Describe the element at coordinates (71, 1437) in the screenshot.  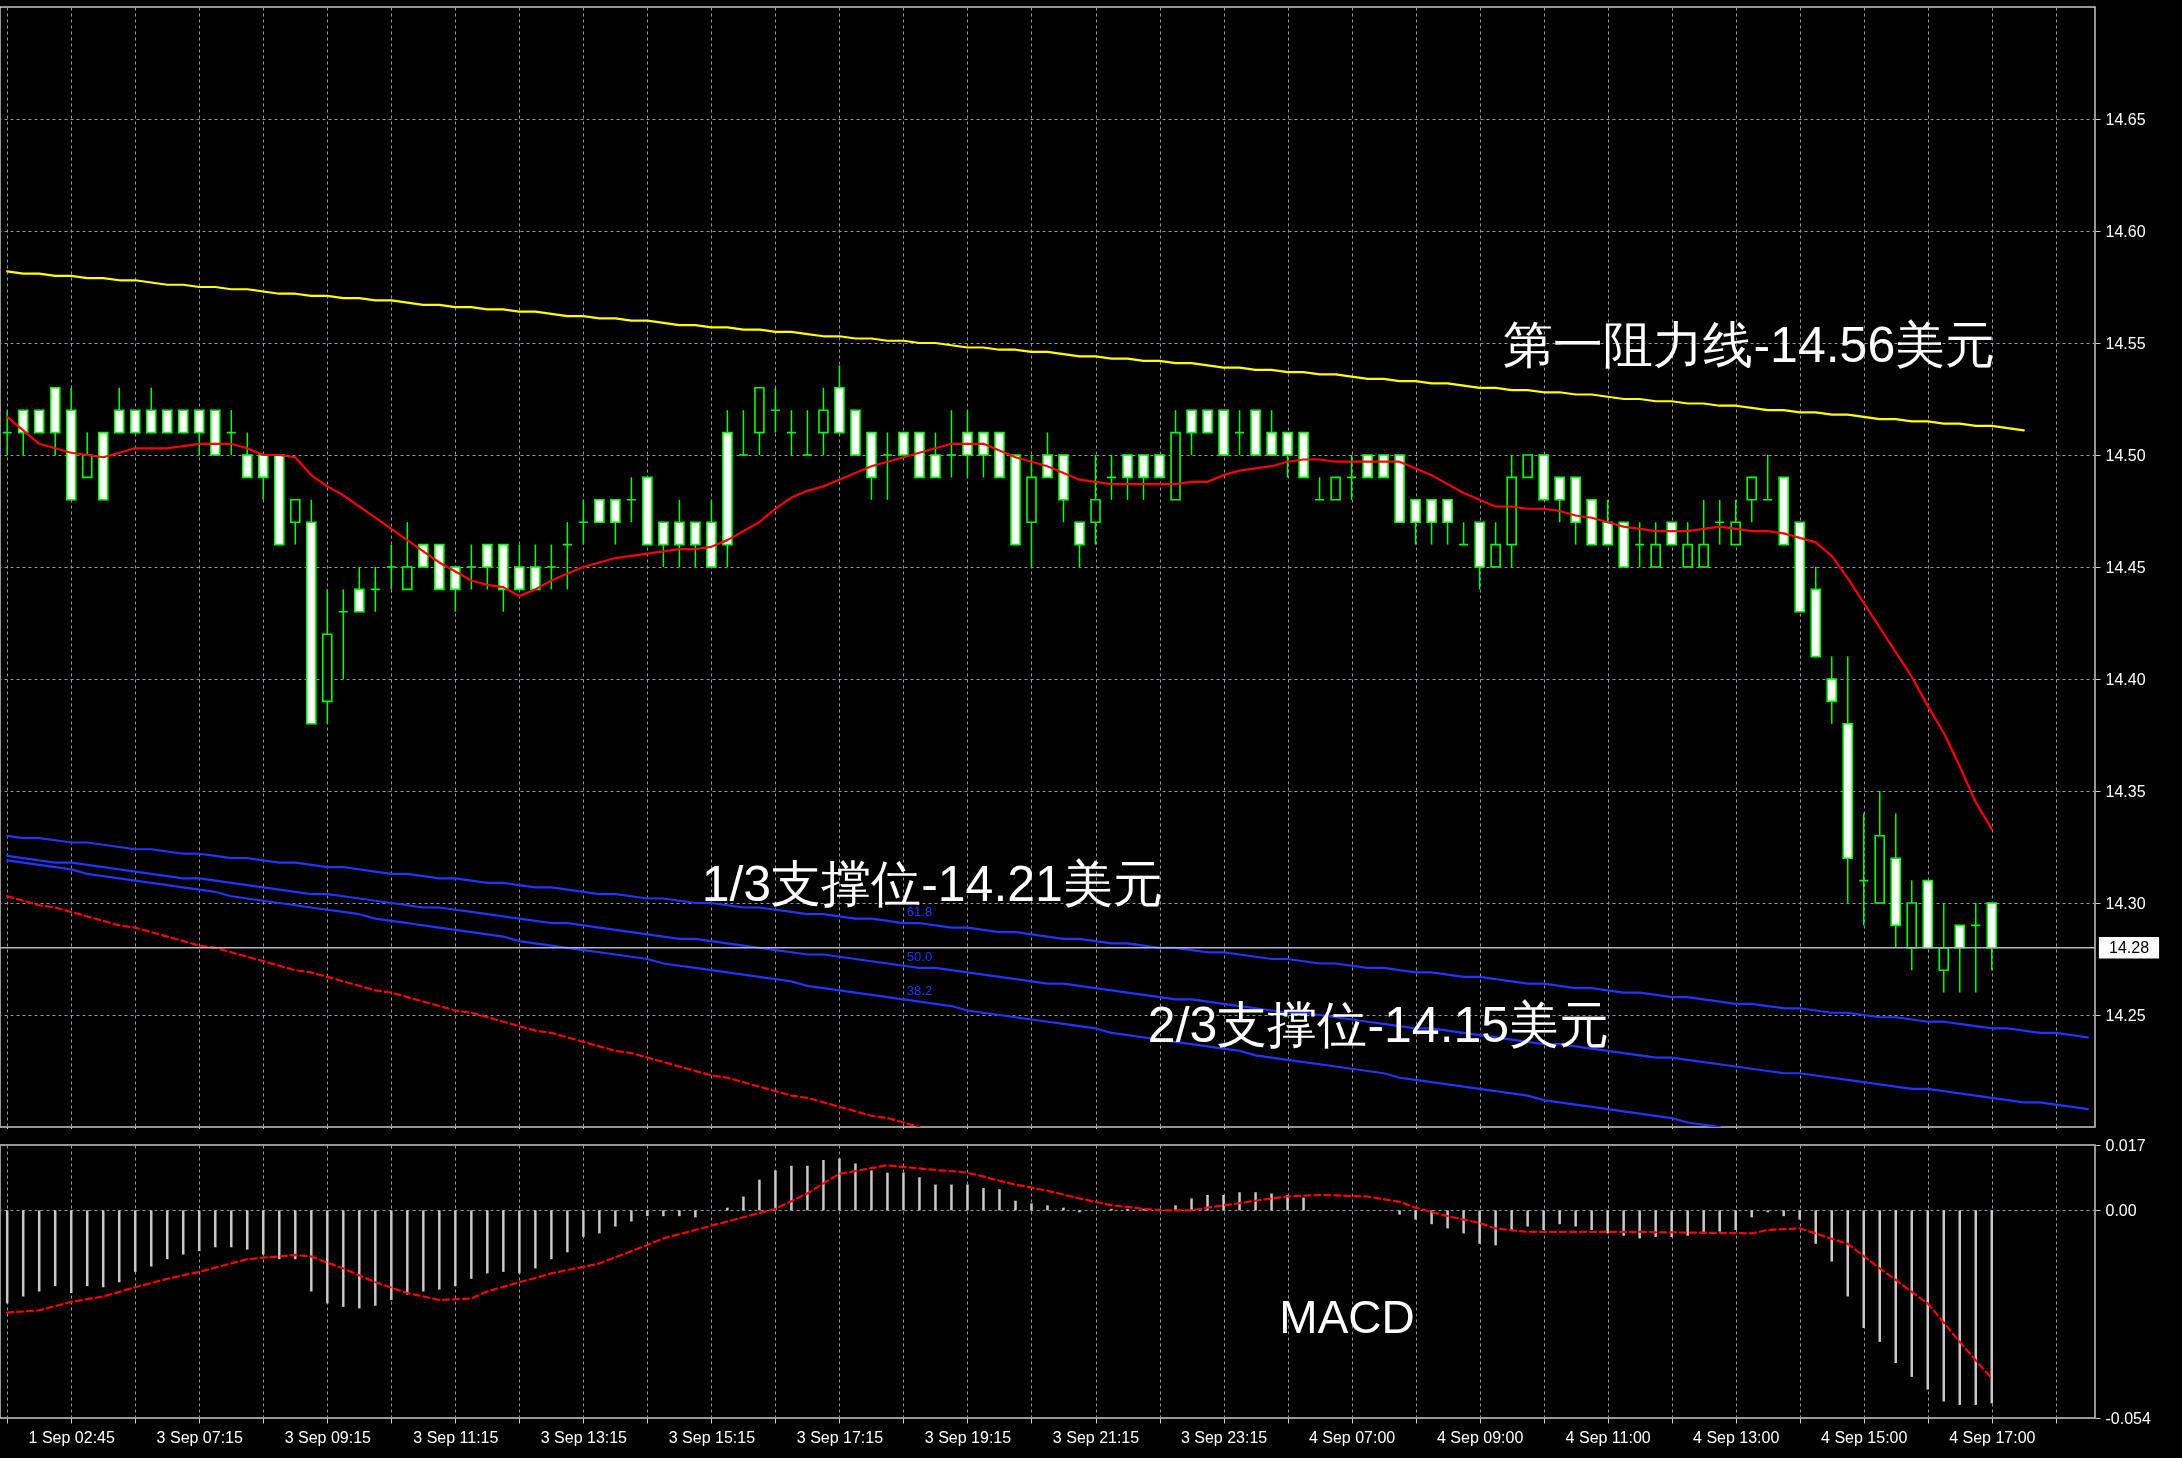
I see `x-tick-label: 1 Sep 02:45` at that location.